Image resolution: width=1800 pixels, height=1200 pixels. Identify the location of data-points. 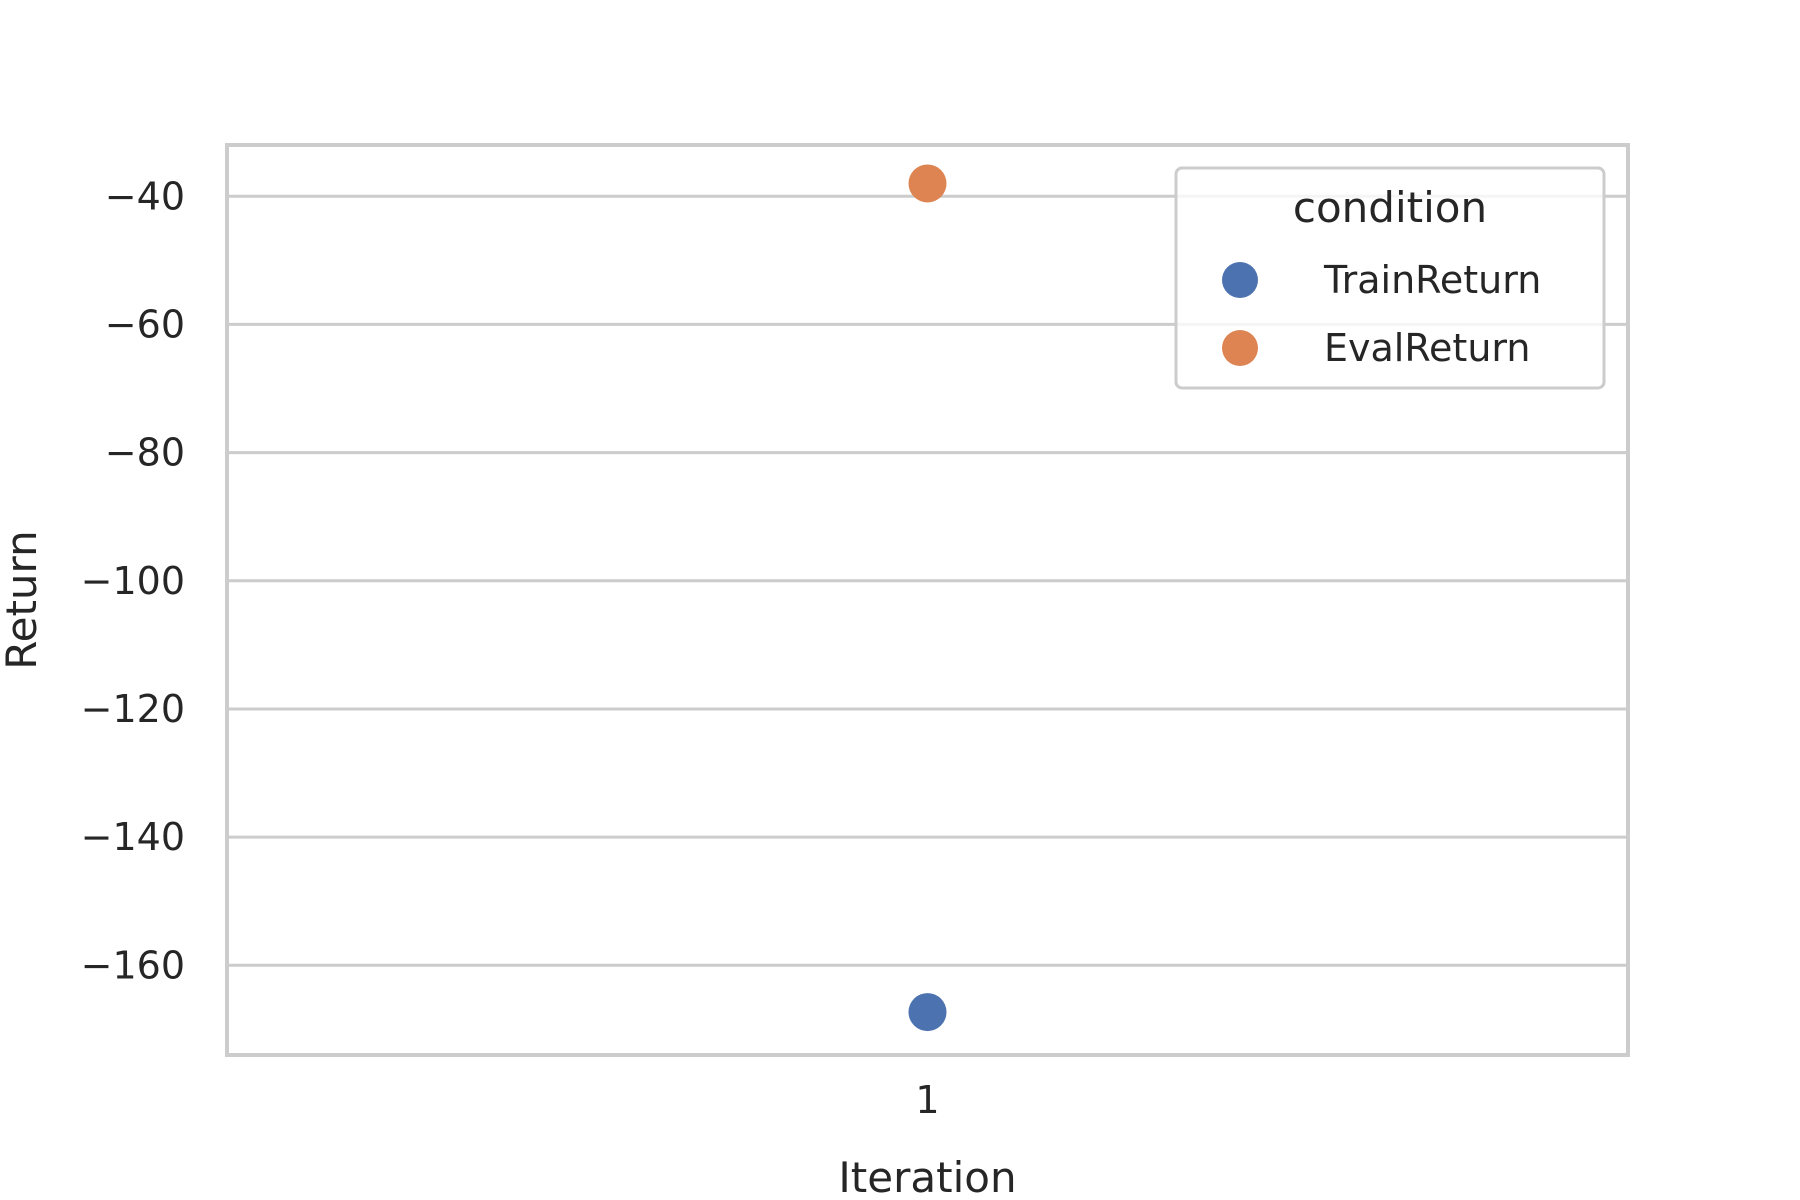
(927, 598).